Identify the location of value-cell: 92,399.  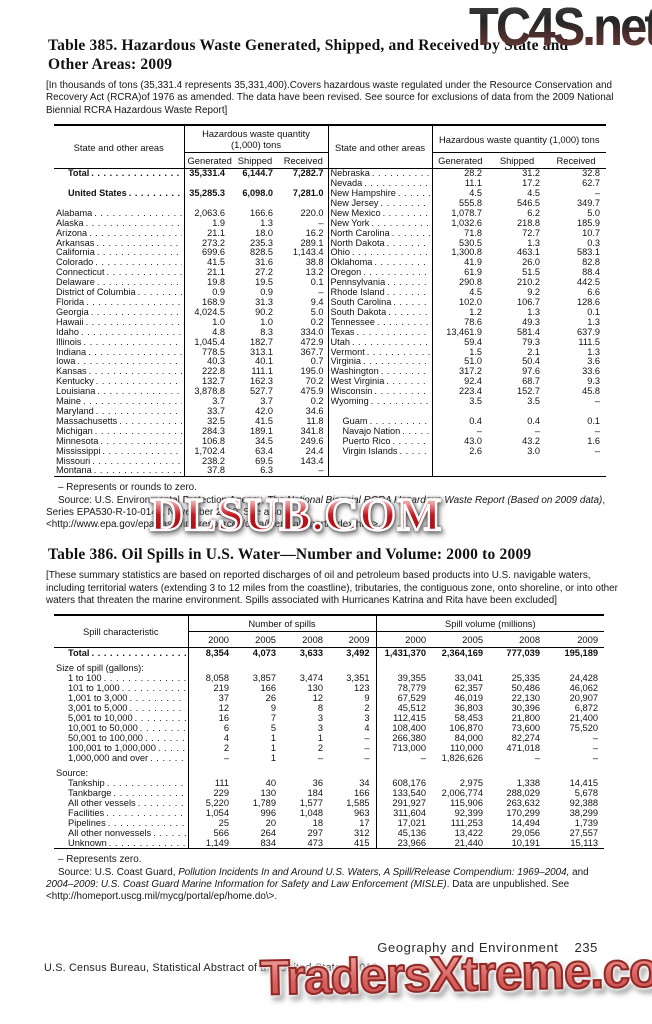
(469, 813).